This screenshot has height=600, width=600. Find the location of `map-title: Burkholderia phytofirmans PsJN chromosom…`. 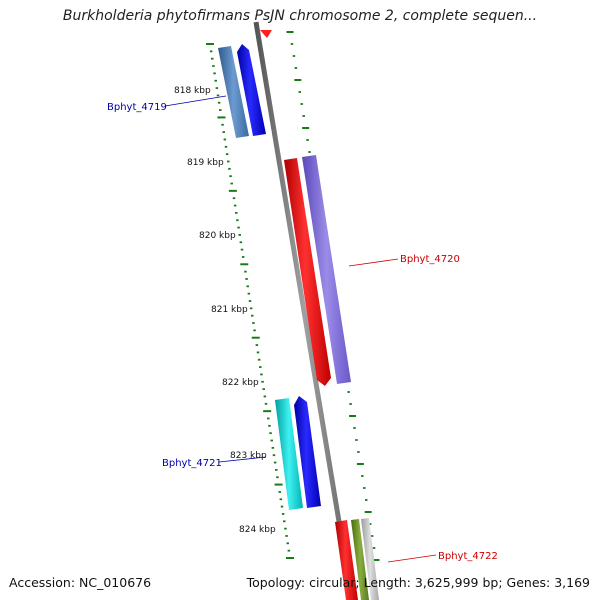

map-title: Burkholderia phytofirmans PsJN chromosom… is located at coordinates (300, 16).